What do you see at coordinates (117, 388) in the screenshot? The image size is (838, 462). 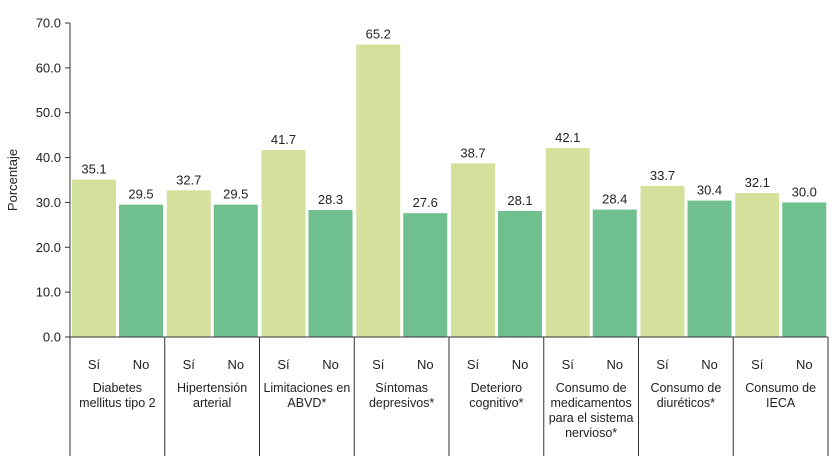 I see `group-label: Diabetes` at bounding box center [117, 388].